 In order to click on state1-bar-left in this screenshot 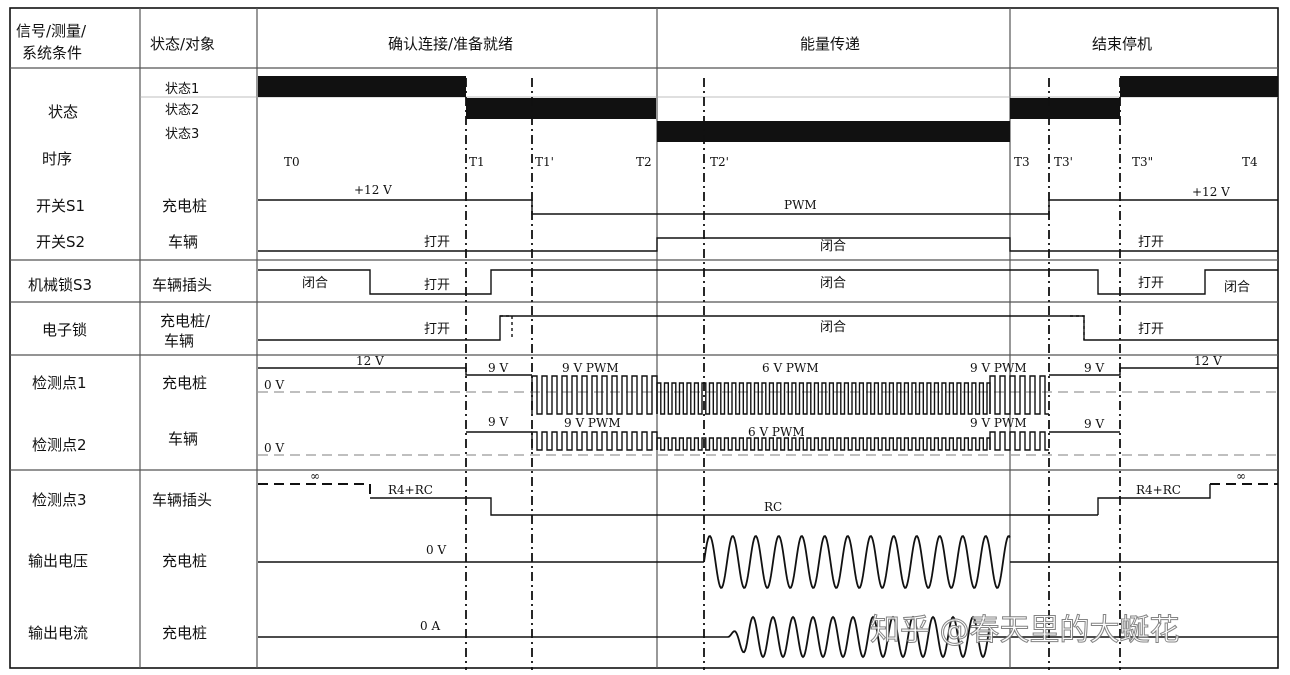, I will do `click(362, 86)`.